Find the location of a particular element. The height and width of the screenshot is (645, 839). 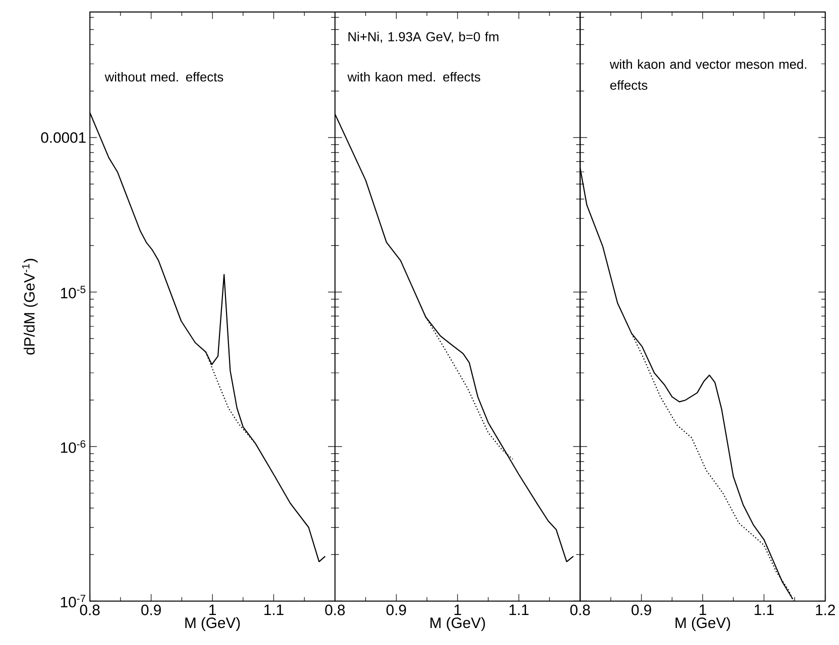

annotation: with kaon and vector meson med. effects is located at coordinates (708, 74).